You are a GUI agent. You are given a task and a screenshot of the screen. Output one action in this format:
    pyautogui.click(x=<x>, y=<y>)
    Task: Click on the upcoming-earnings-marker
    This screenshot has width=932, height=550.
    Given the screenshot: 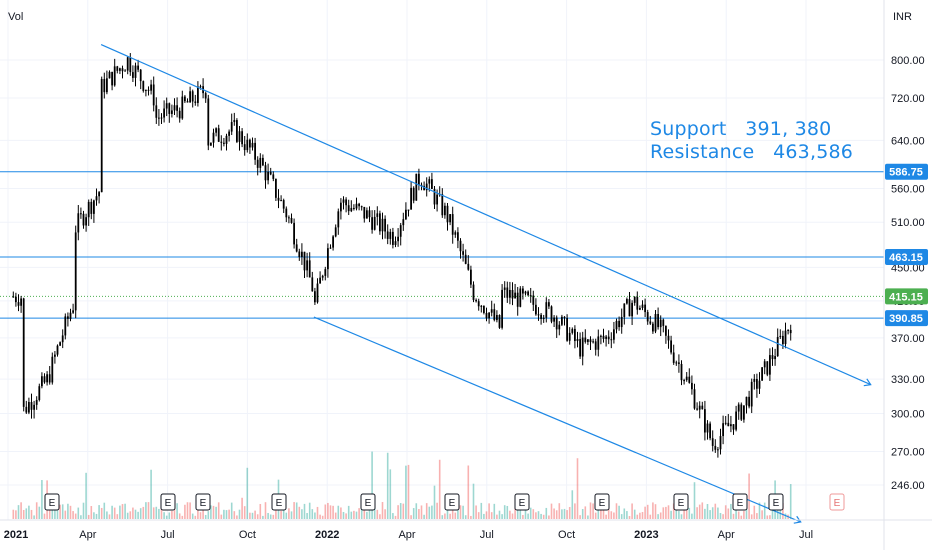 What is the action you would take?
    pyautogui.click(x=837, y=502)
    